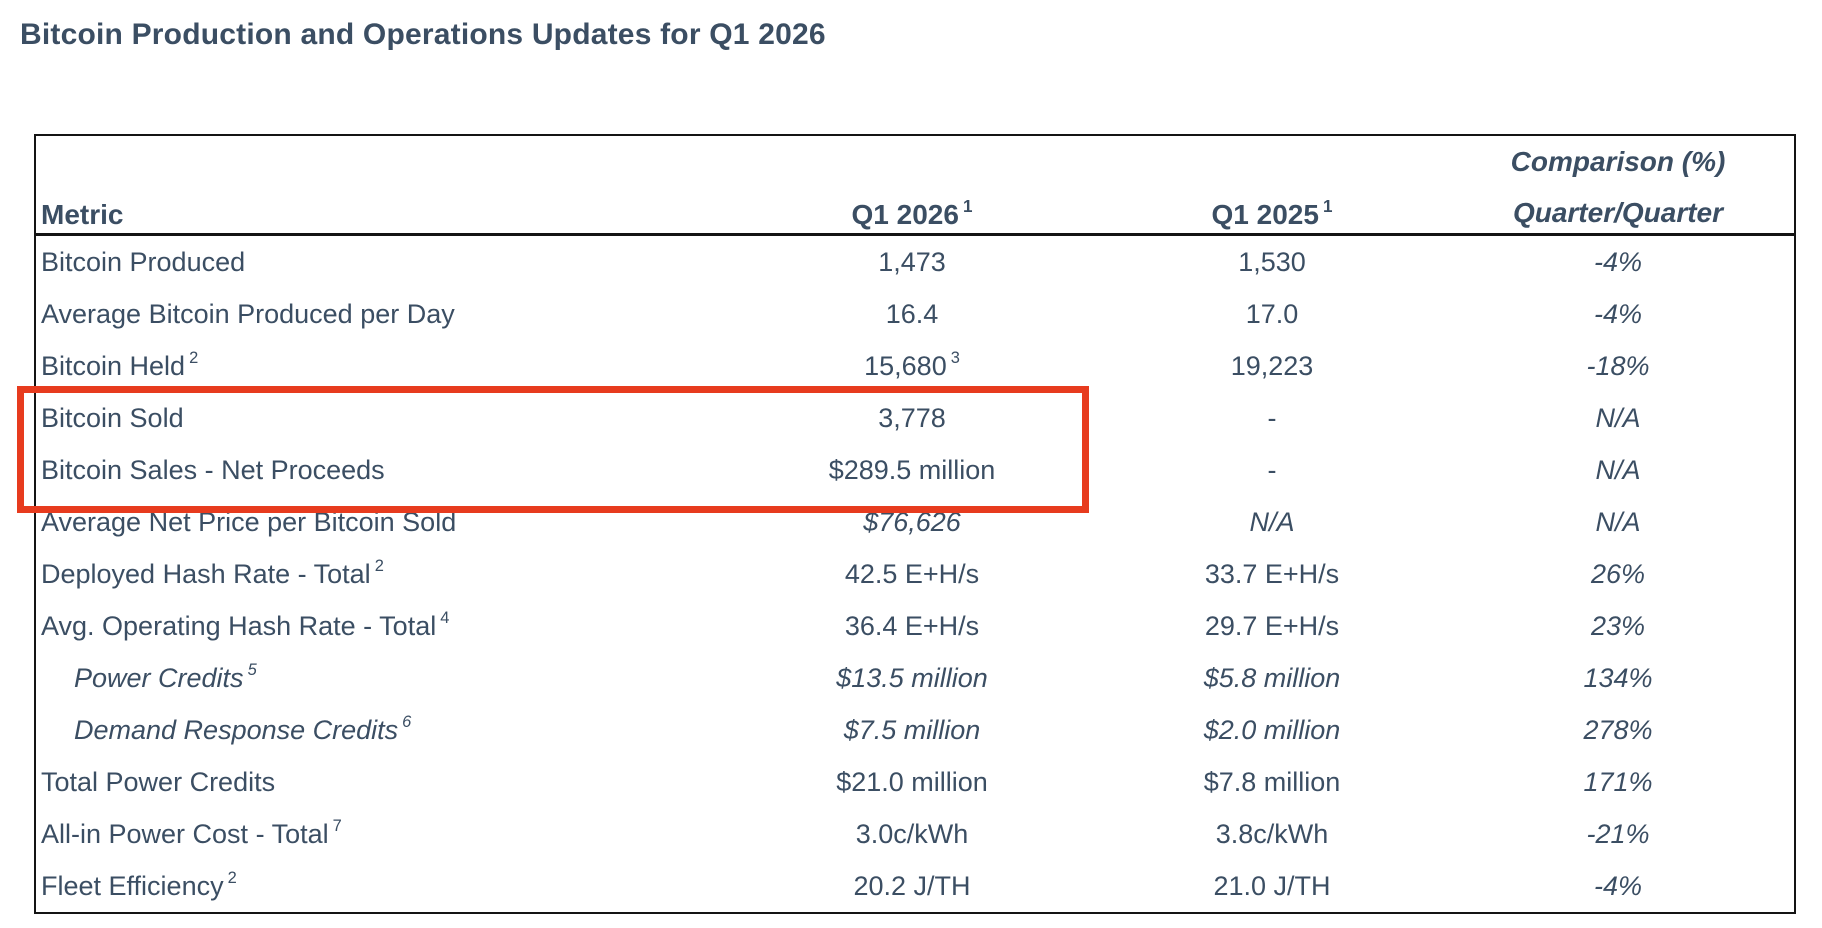  I want to click on header-q1-2025-footnote: 1, so click(1327, 206).